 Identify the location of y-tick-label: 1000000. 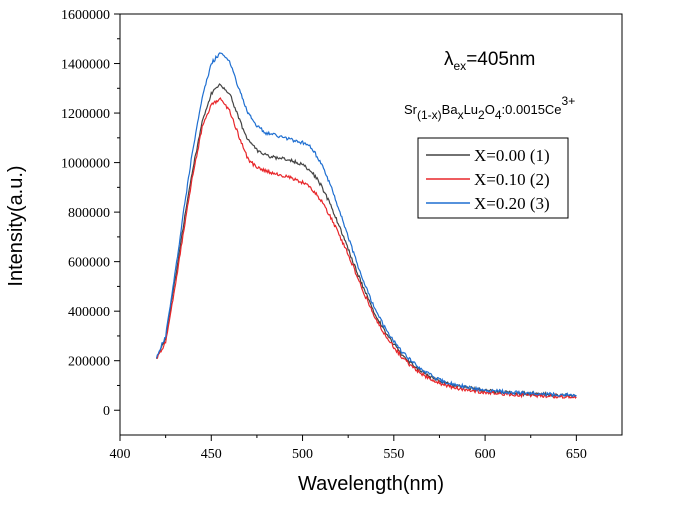
(85, 164).